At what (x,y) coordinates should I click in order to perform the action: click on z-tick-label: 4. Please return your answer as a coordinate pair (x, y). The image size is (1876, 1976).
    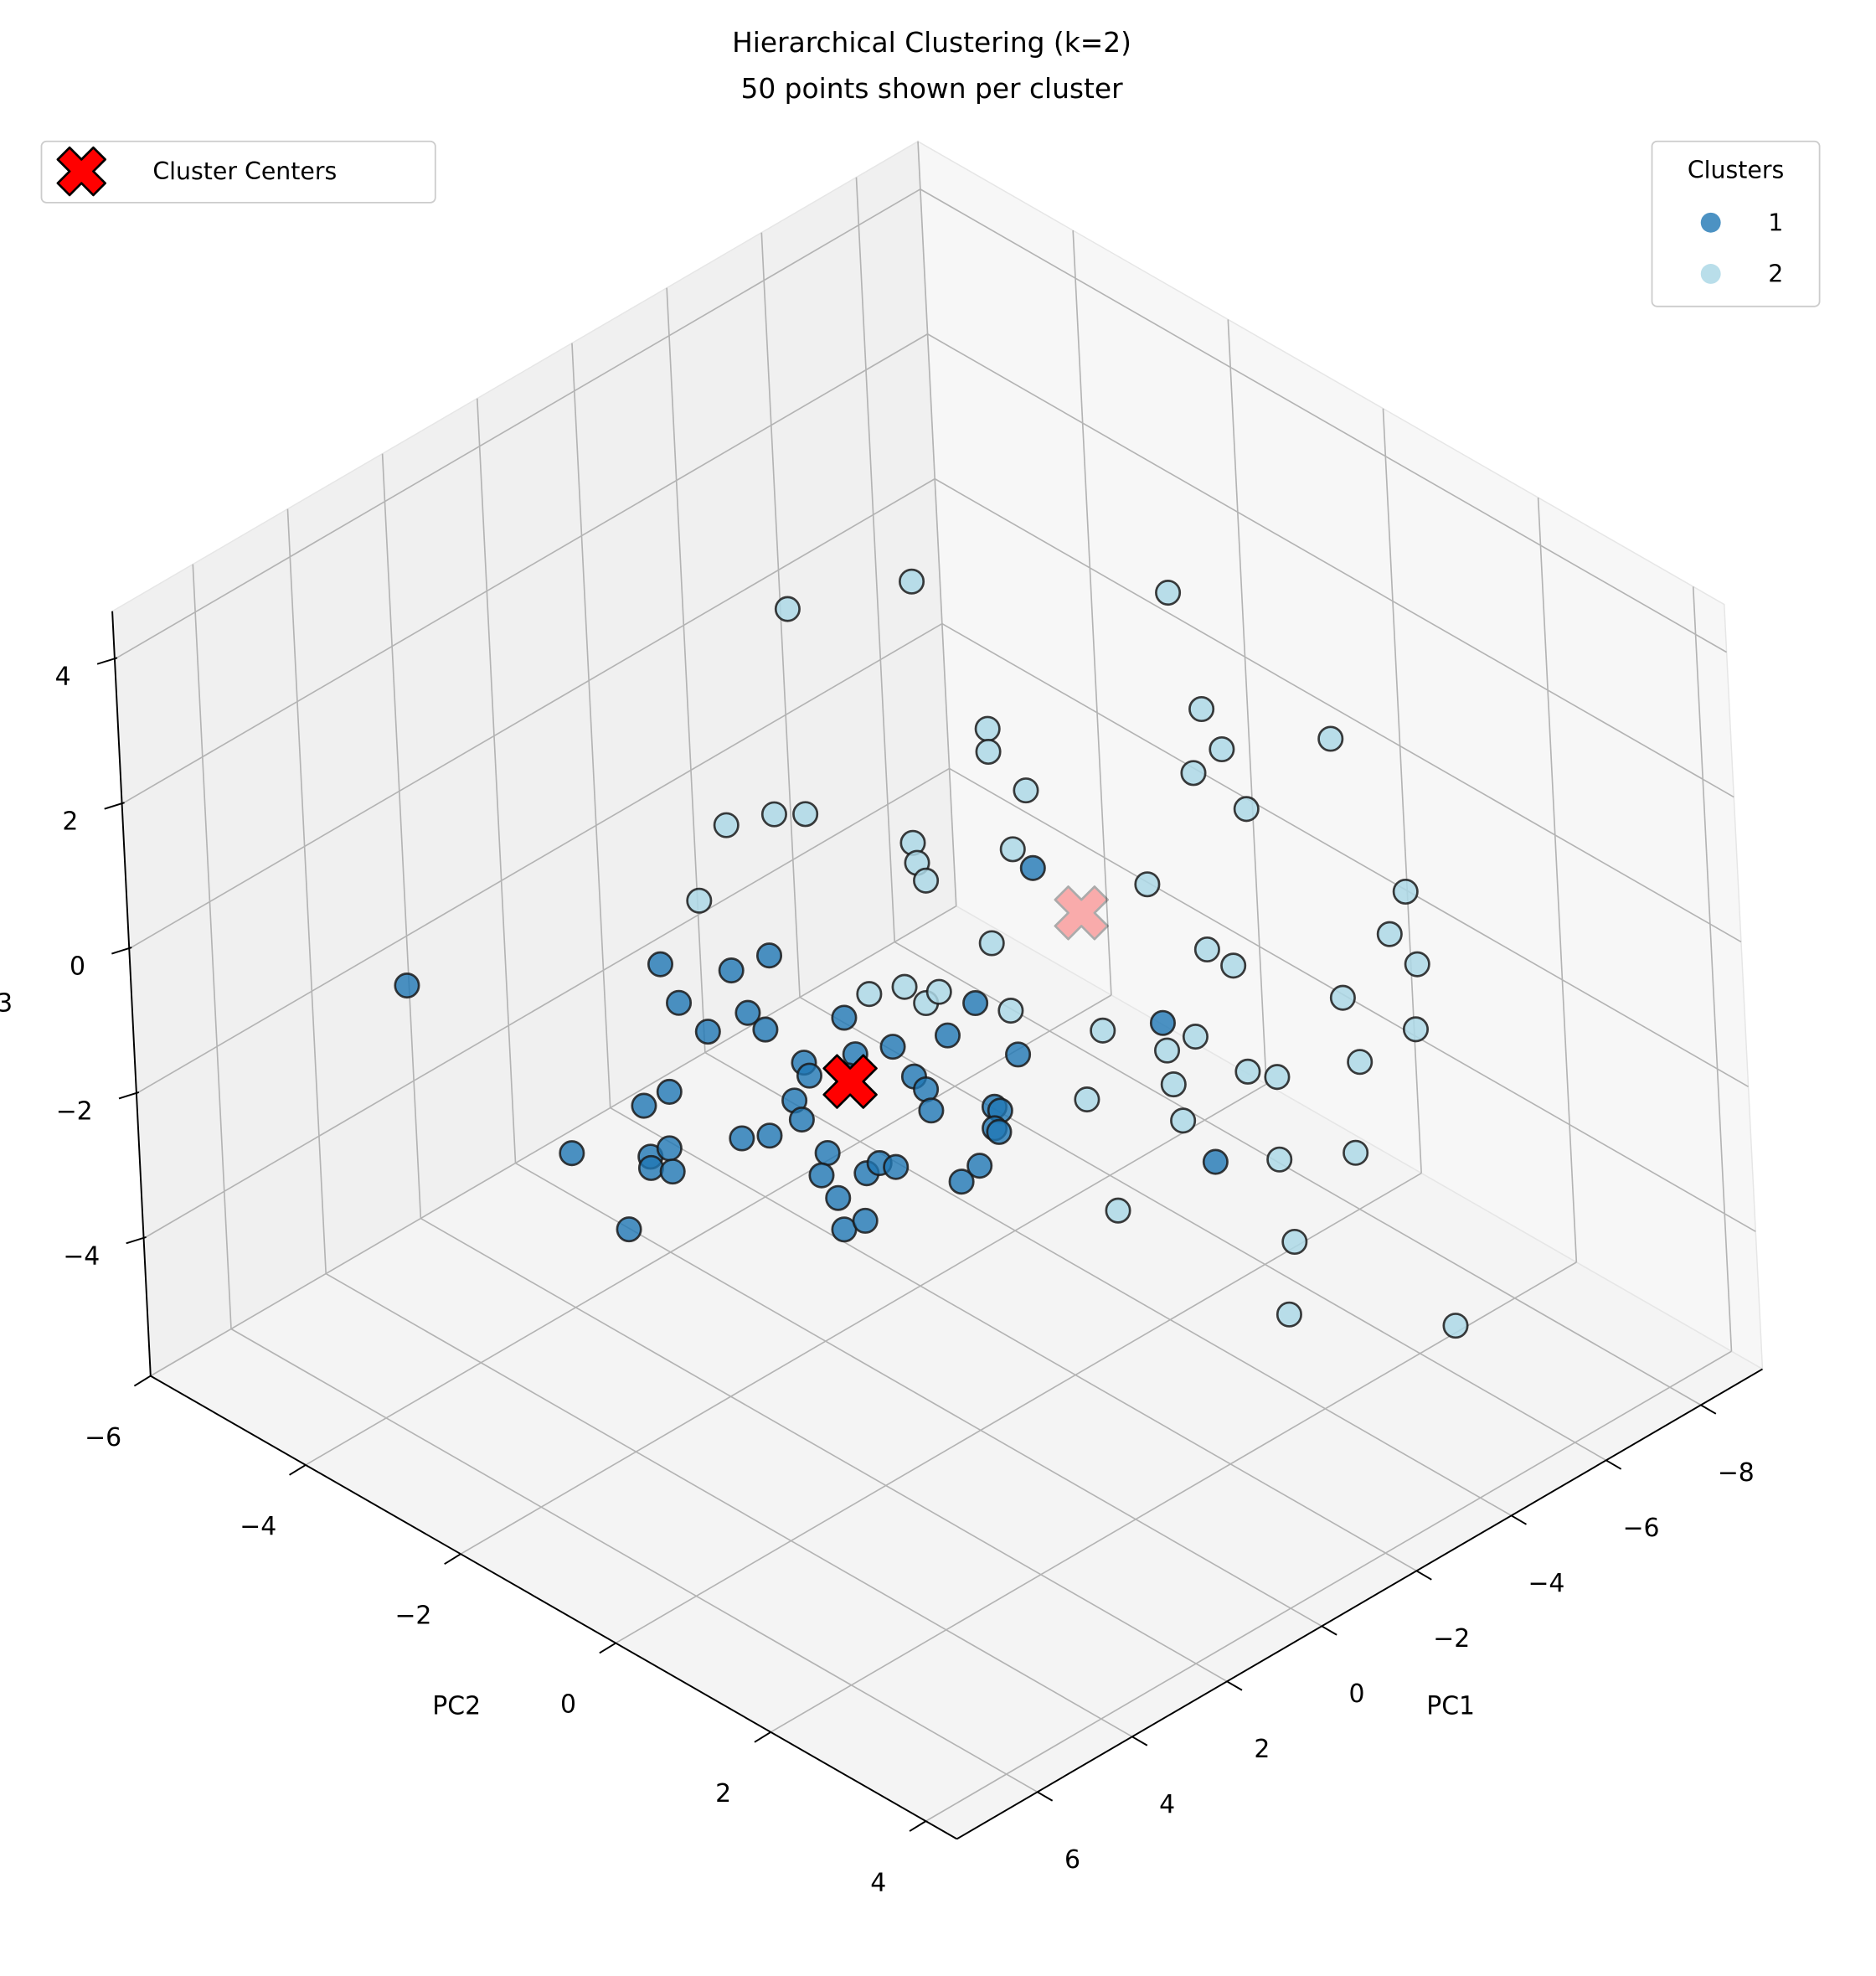
    Looking at the image, I should click on (63, 677).